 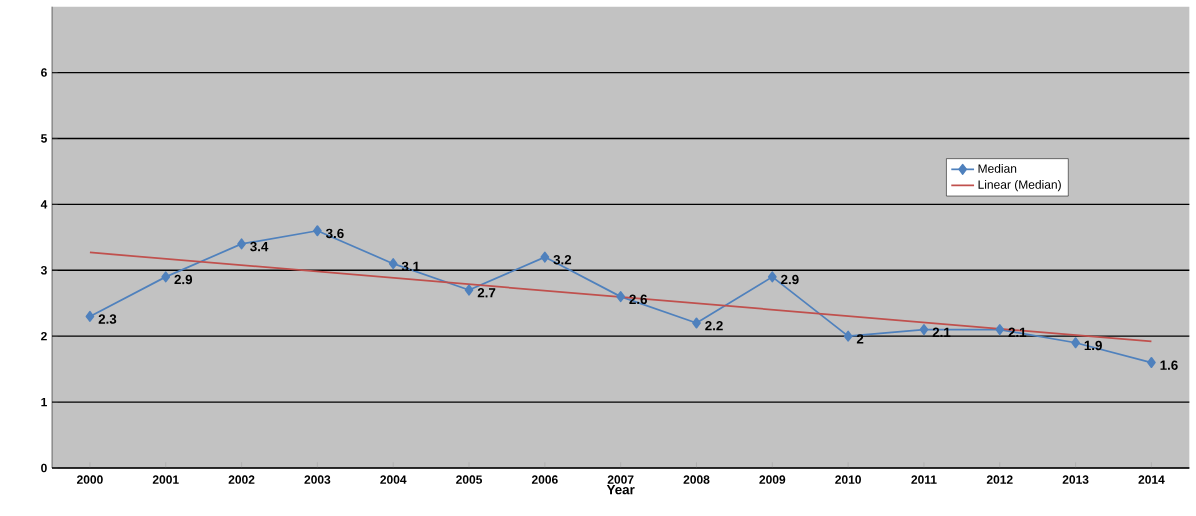 What do you see at coordinates (44, 204) in the screenshot?
I see `y-tick-label: 4` at bounding box center [44, 204].